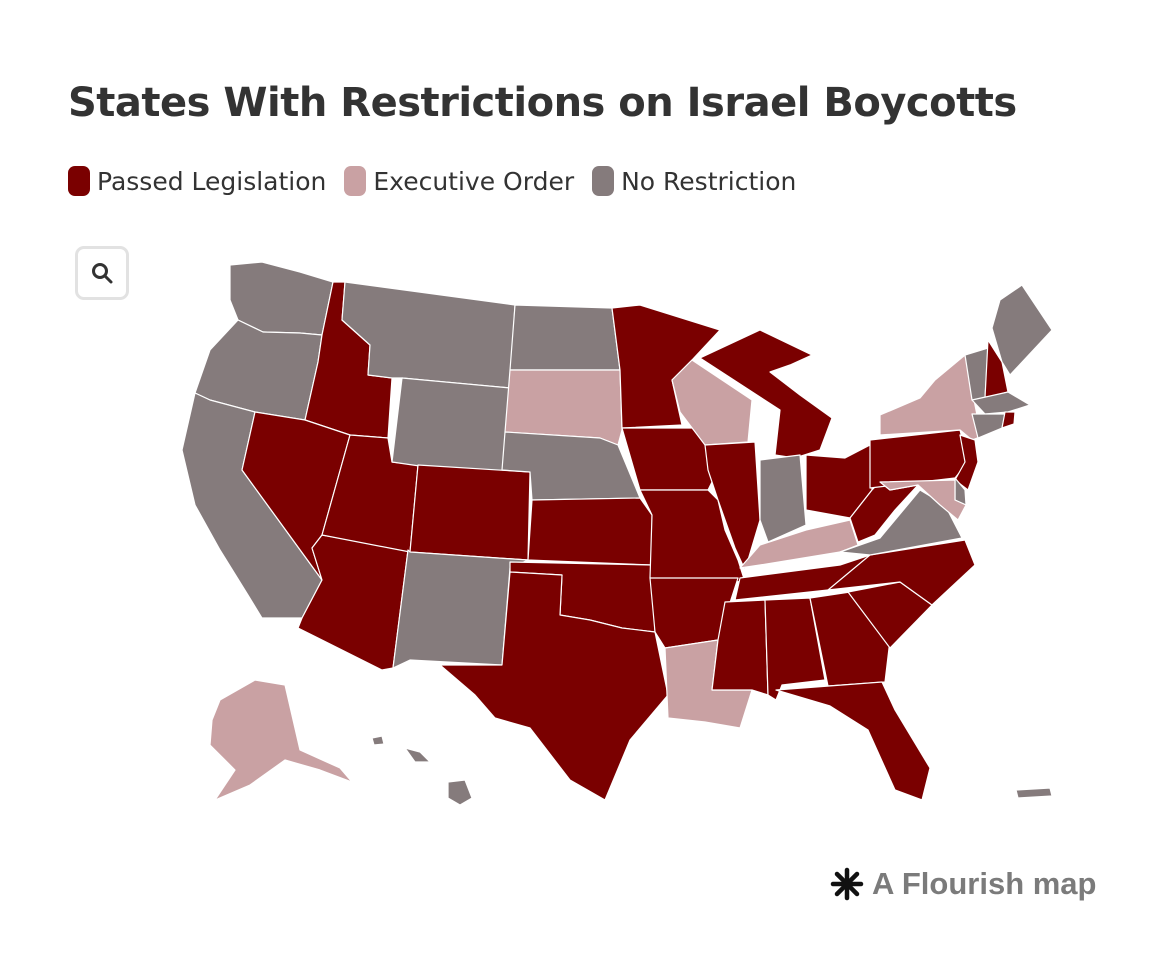 This screenshot has width=1170, height=955. I want to click on legend-item-executive-order: Executive Order, so click(459, 181).